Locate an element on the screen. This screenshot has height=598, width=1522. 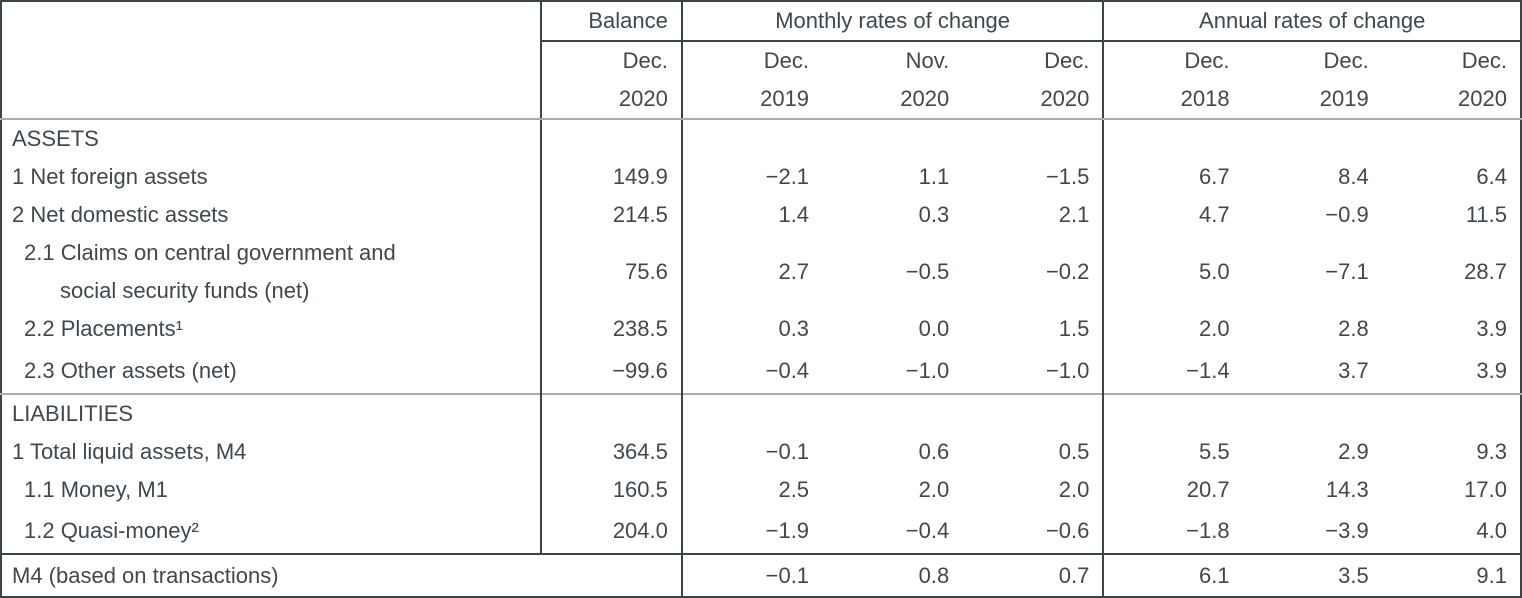
value-cell: −0.2 is located at coordinates (1033, 272).